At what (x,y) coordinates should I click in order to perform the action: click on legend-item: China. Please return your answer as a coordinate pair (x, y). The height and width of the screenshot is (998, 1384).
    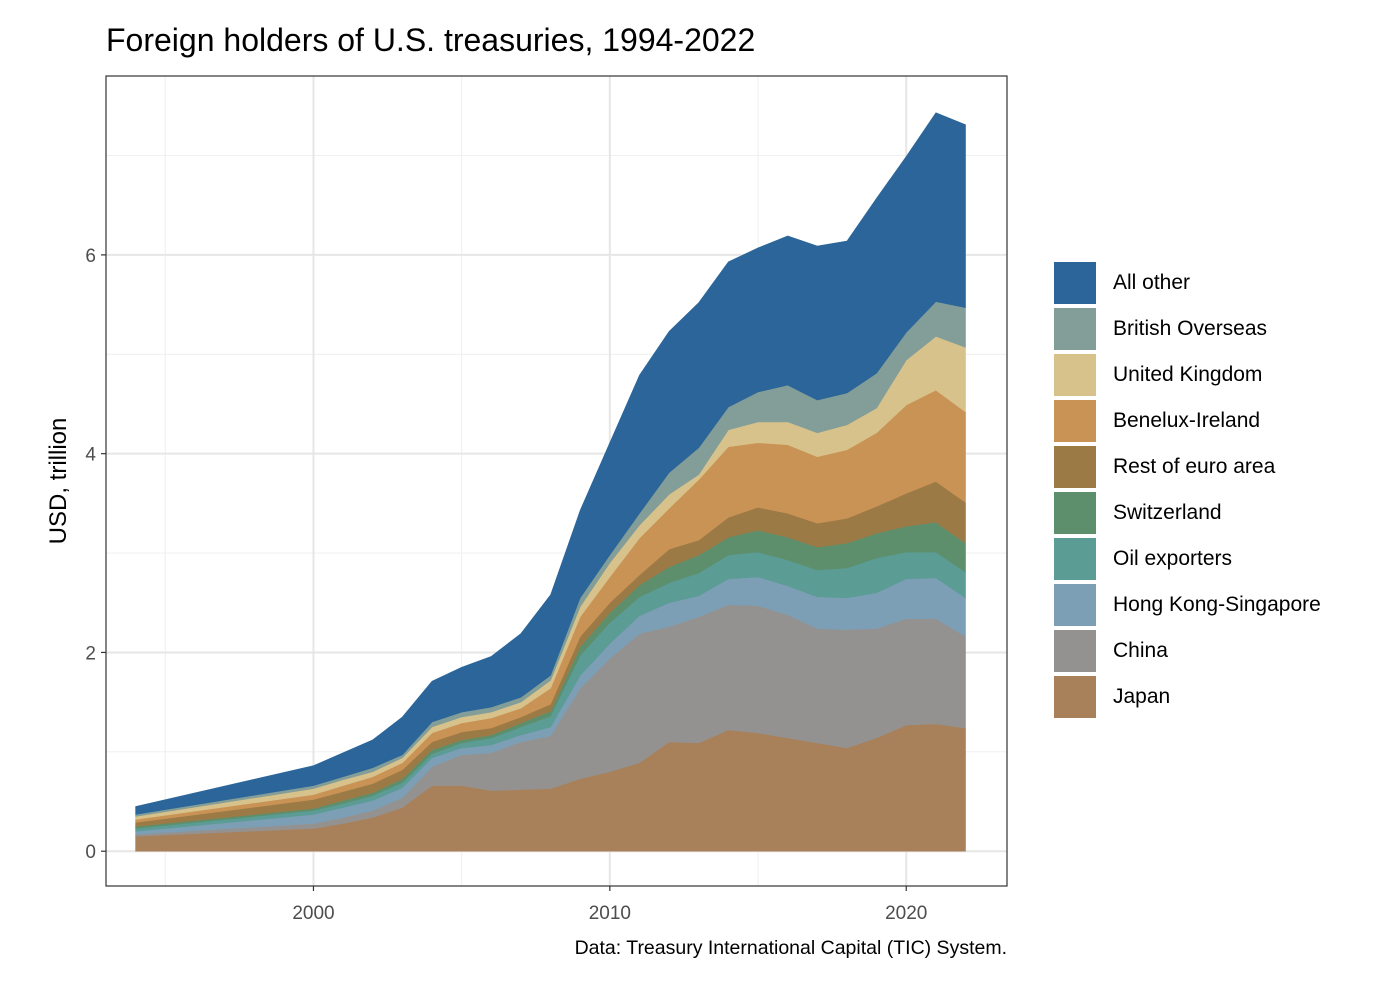
    Looking at the image, I should click on (1187, 651).